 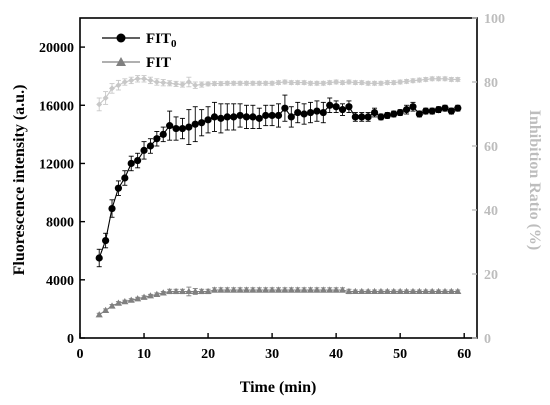 I want to click on x-axis-label: Time (min), so click(x=278, y=387).